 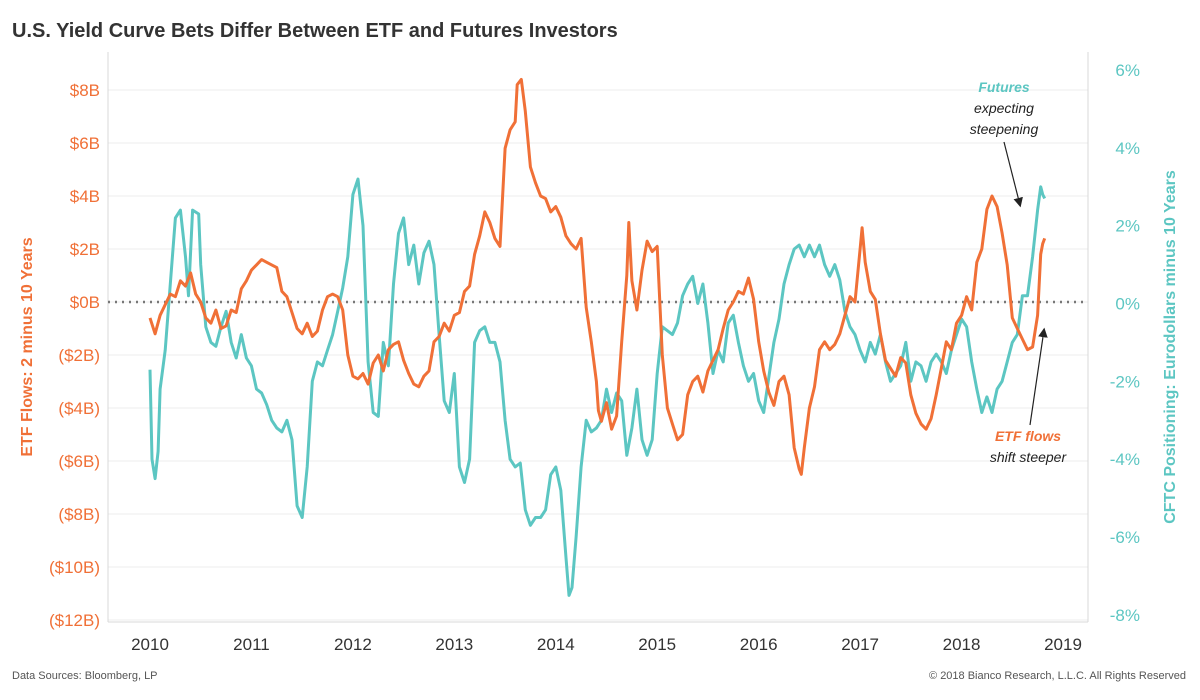 I want to click on x-tick-label: 2017, so click(x=860, y=644).